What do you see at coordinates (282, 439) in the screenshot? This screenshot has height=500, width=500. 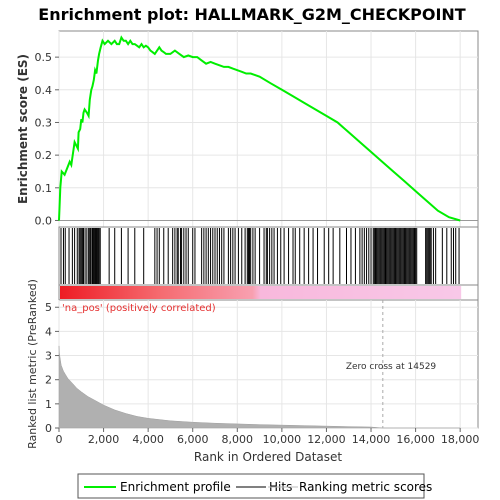 I see `x-tick-label: 10,000` at bounding box center [282, 439].